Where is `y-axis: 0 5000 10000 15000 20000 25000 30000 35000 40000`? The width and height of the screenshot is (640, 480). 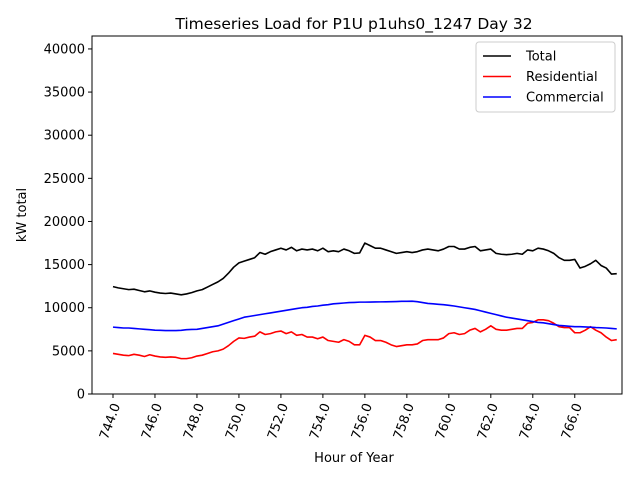
y-axis: 0 5000 10000 15000 20000 25000 30000 35000 40000 is located at coordinates (68, 222).